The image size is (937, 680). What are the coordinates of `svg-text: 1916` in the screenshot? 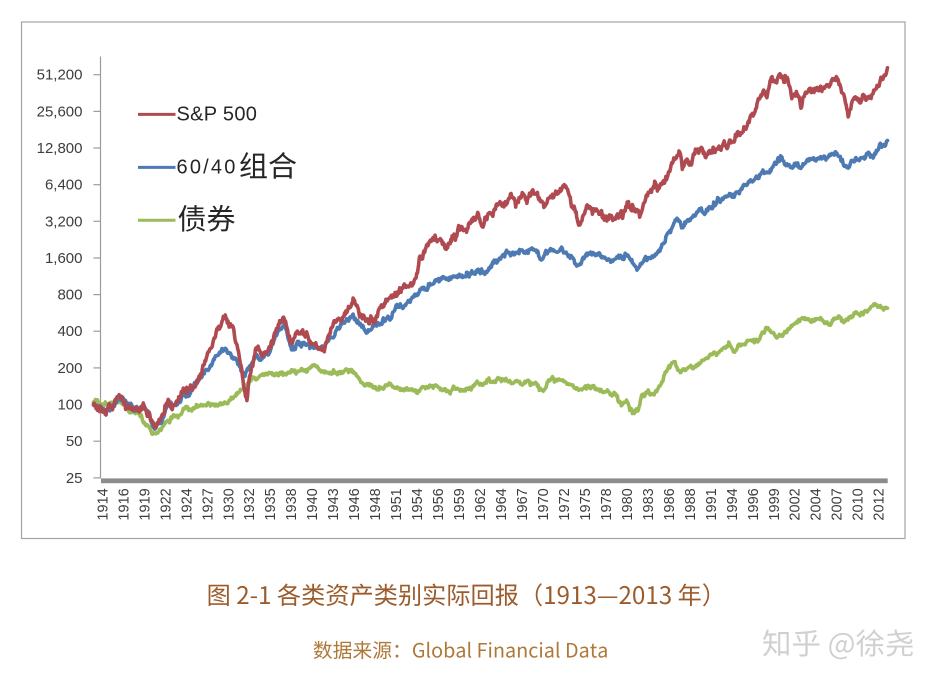 It's located at (124, 504).